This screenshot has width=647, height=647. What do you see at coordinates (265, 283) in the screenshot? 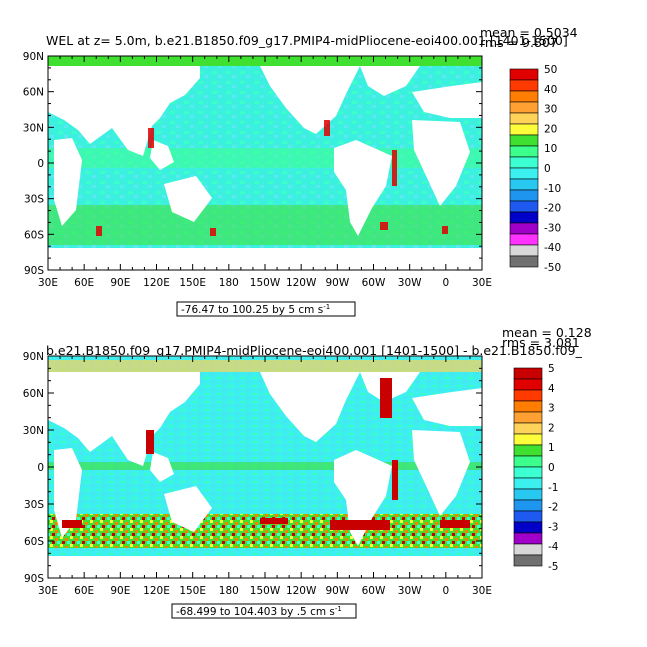
I see `x-tick-label: 150W` at bounding box center [265, 283].